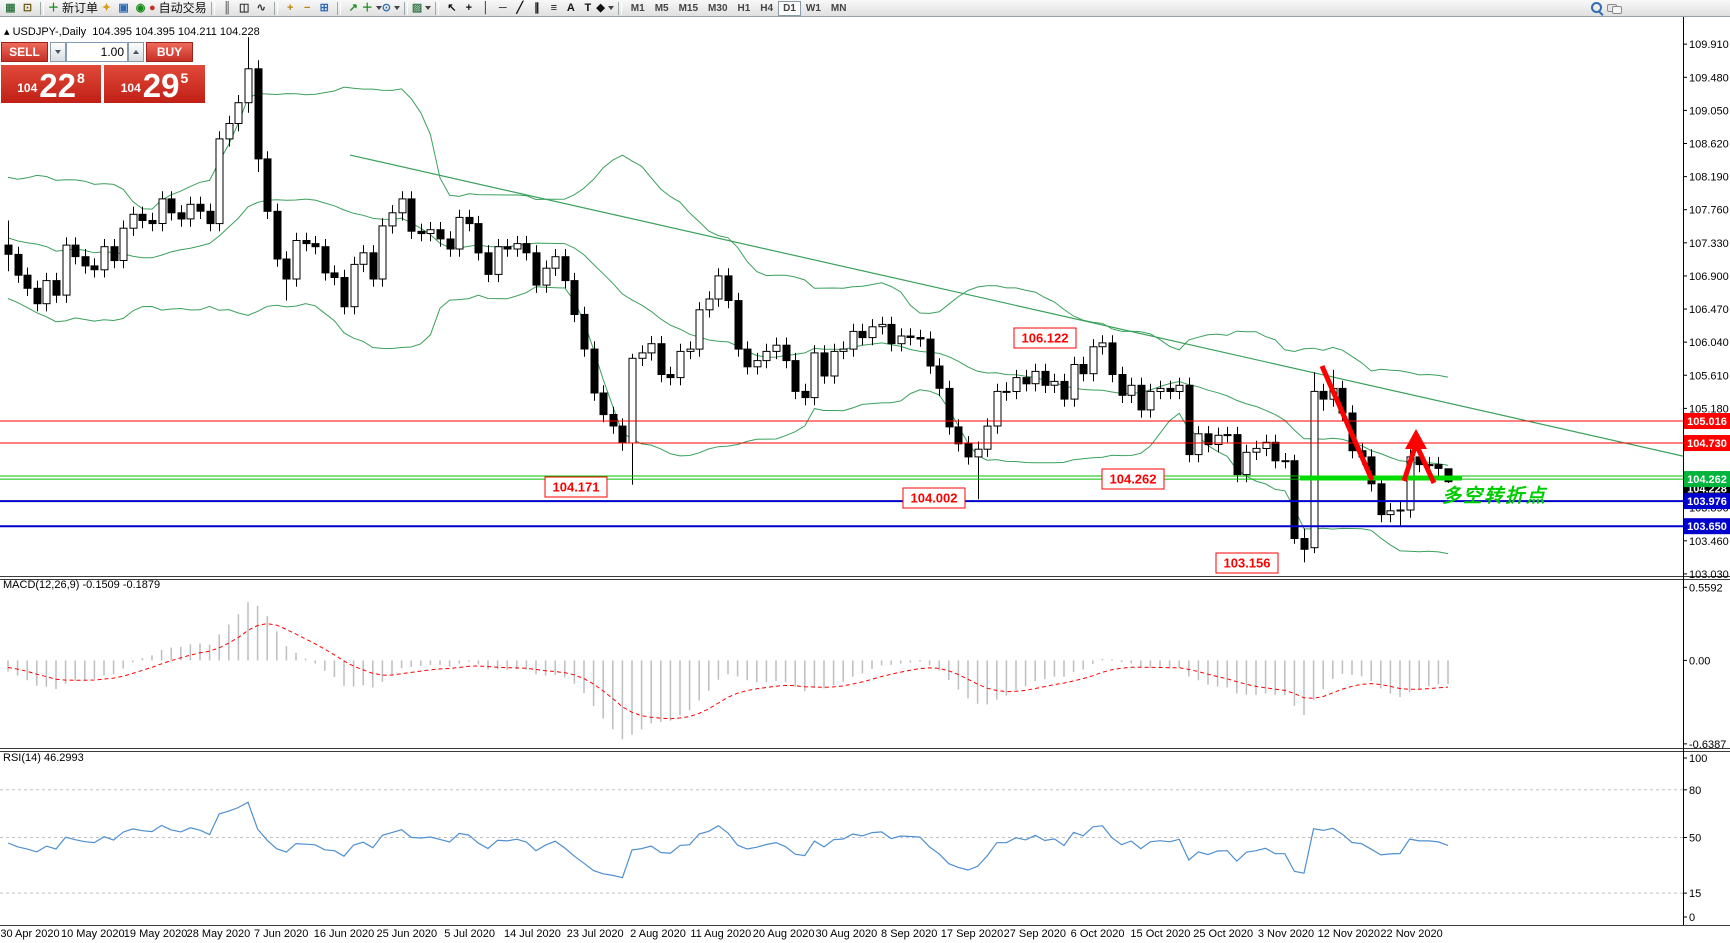  I want to click on timeframe-H1: H1, so click(744, 8).